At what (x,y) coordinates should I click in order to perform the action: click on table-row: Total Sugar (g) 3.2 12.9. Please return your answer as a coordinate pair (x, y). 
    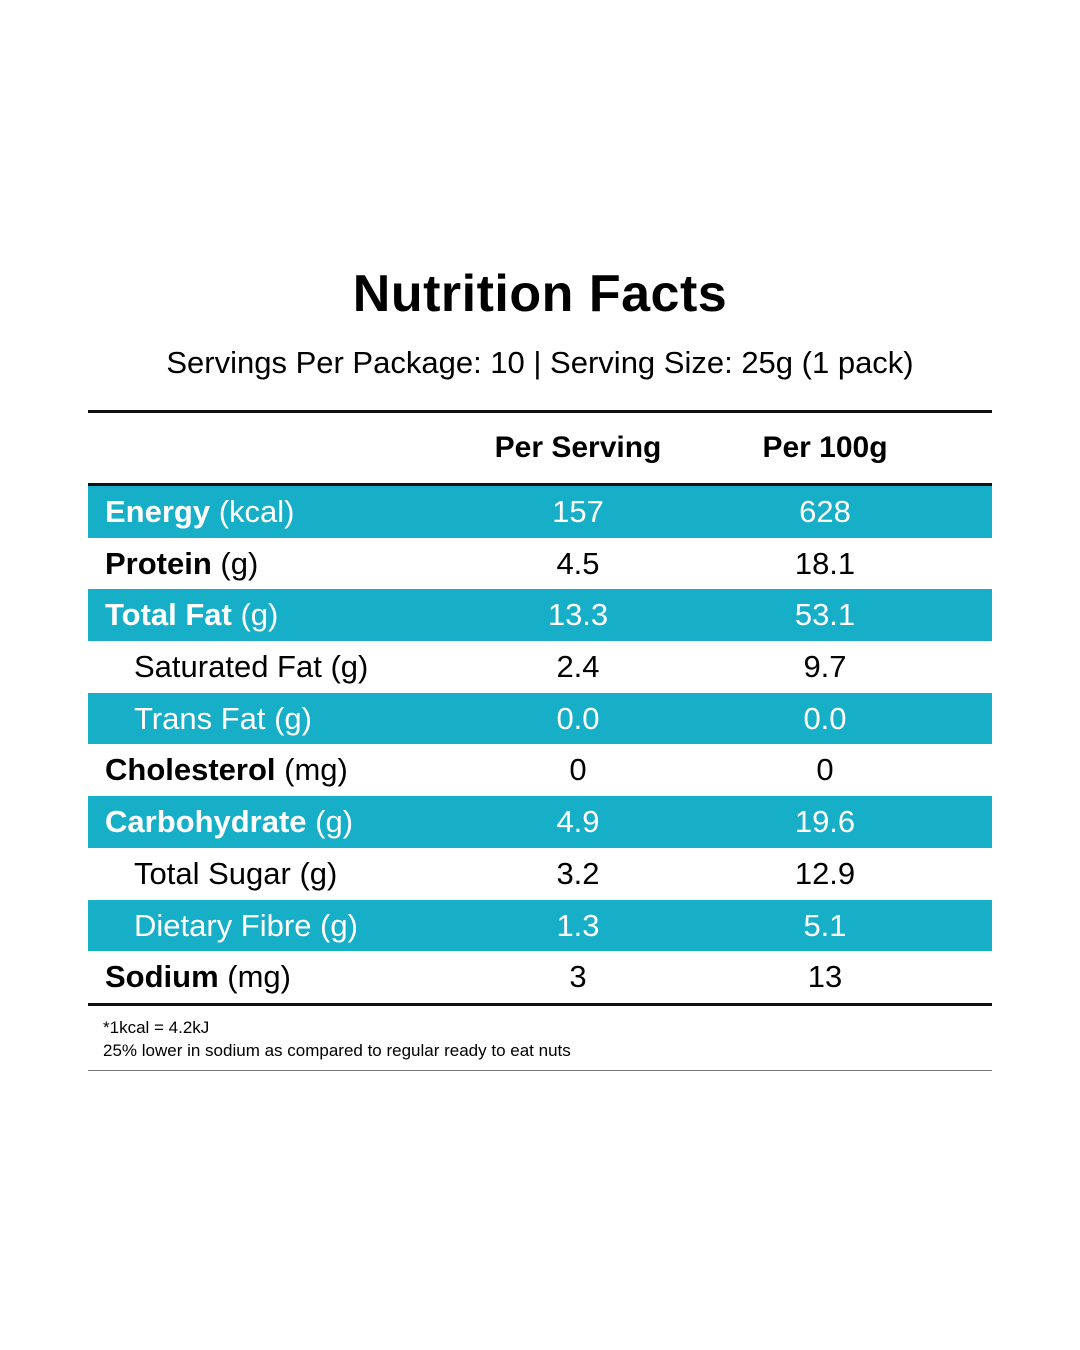
    Looking at the image, I should click on (540, 874).